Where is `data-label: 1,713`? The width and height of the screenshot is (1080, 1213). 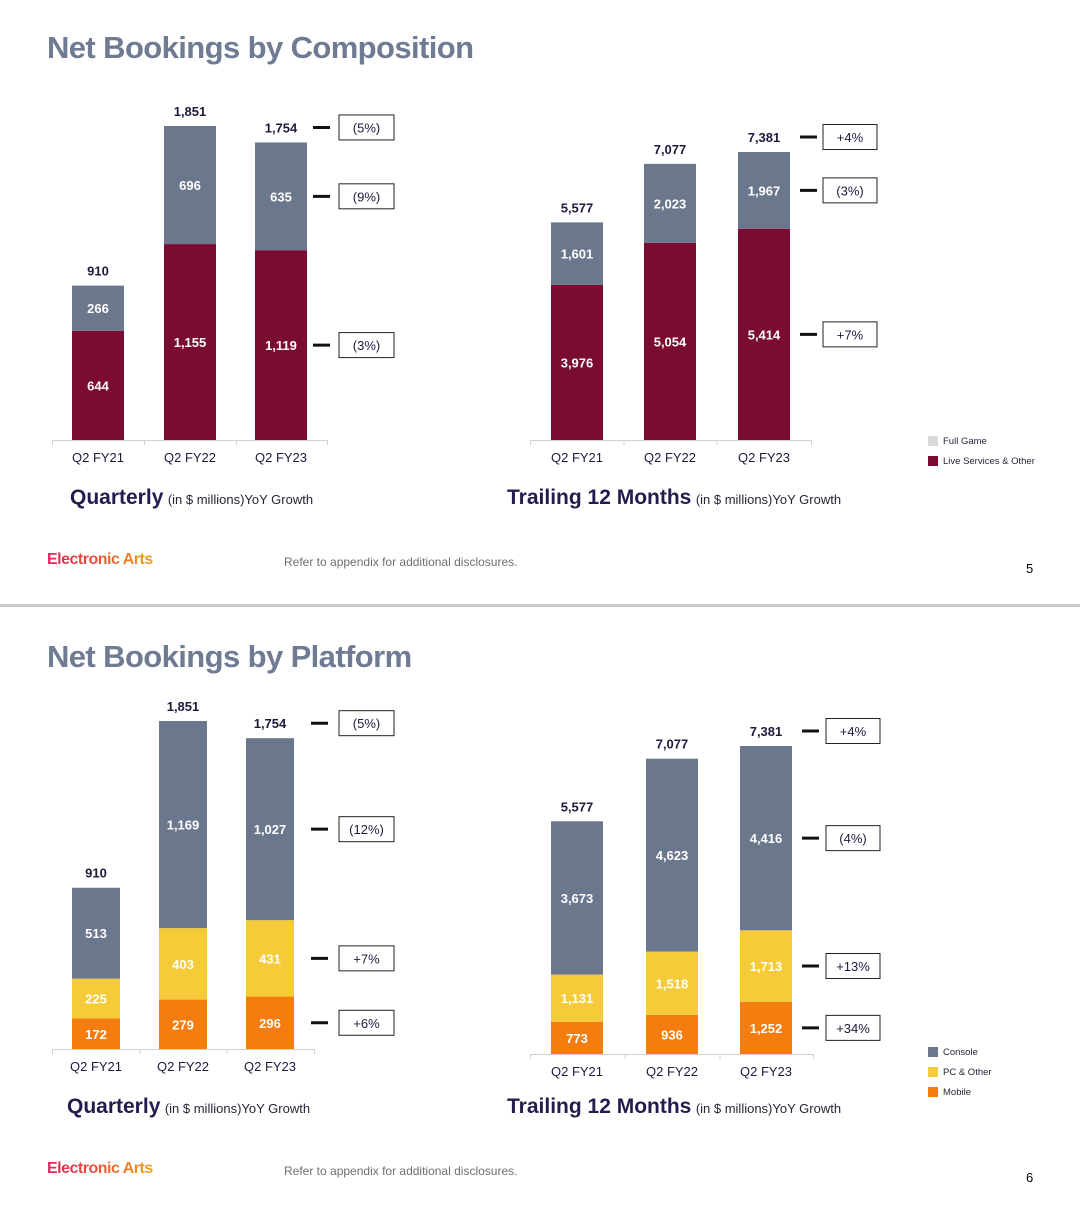
data-label: 1,713 is located at coordinates (766, 966).